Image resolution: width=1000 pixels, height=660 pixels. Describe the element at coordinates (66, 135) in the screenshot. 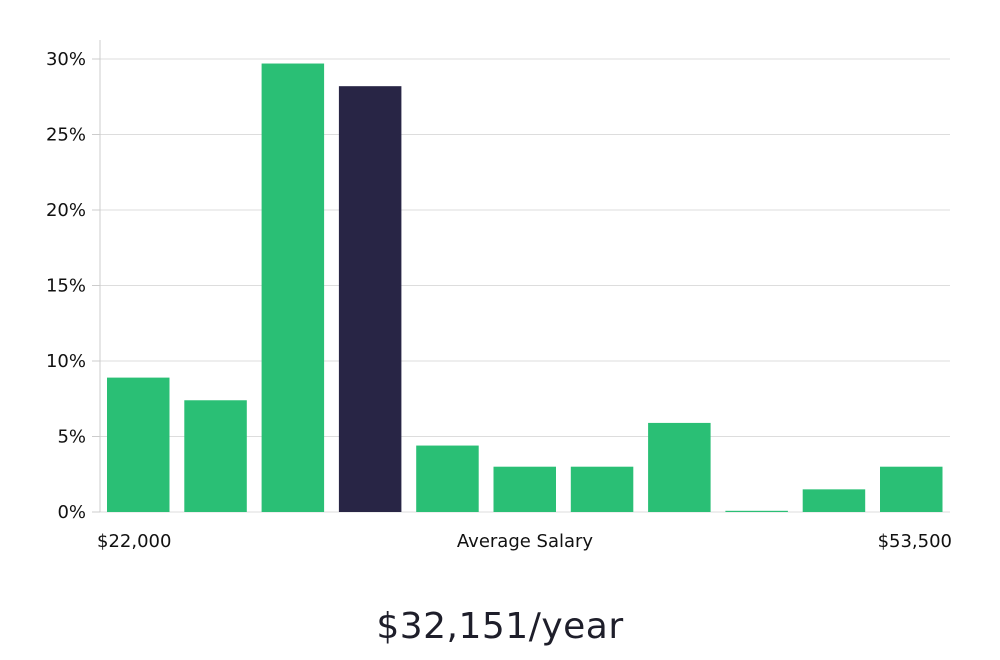

I see `y-tick-label: 25%` at that location.